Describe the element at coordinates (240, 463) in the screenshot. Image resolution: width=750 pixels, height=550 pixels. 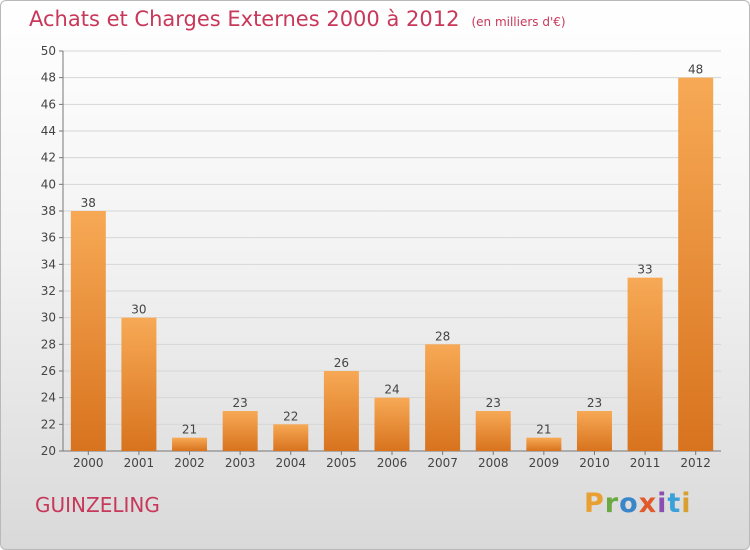
I see `x-tick-label: 2003` at that location.